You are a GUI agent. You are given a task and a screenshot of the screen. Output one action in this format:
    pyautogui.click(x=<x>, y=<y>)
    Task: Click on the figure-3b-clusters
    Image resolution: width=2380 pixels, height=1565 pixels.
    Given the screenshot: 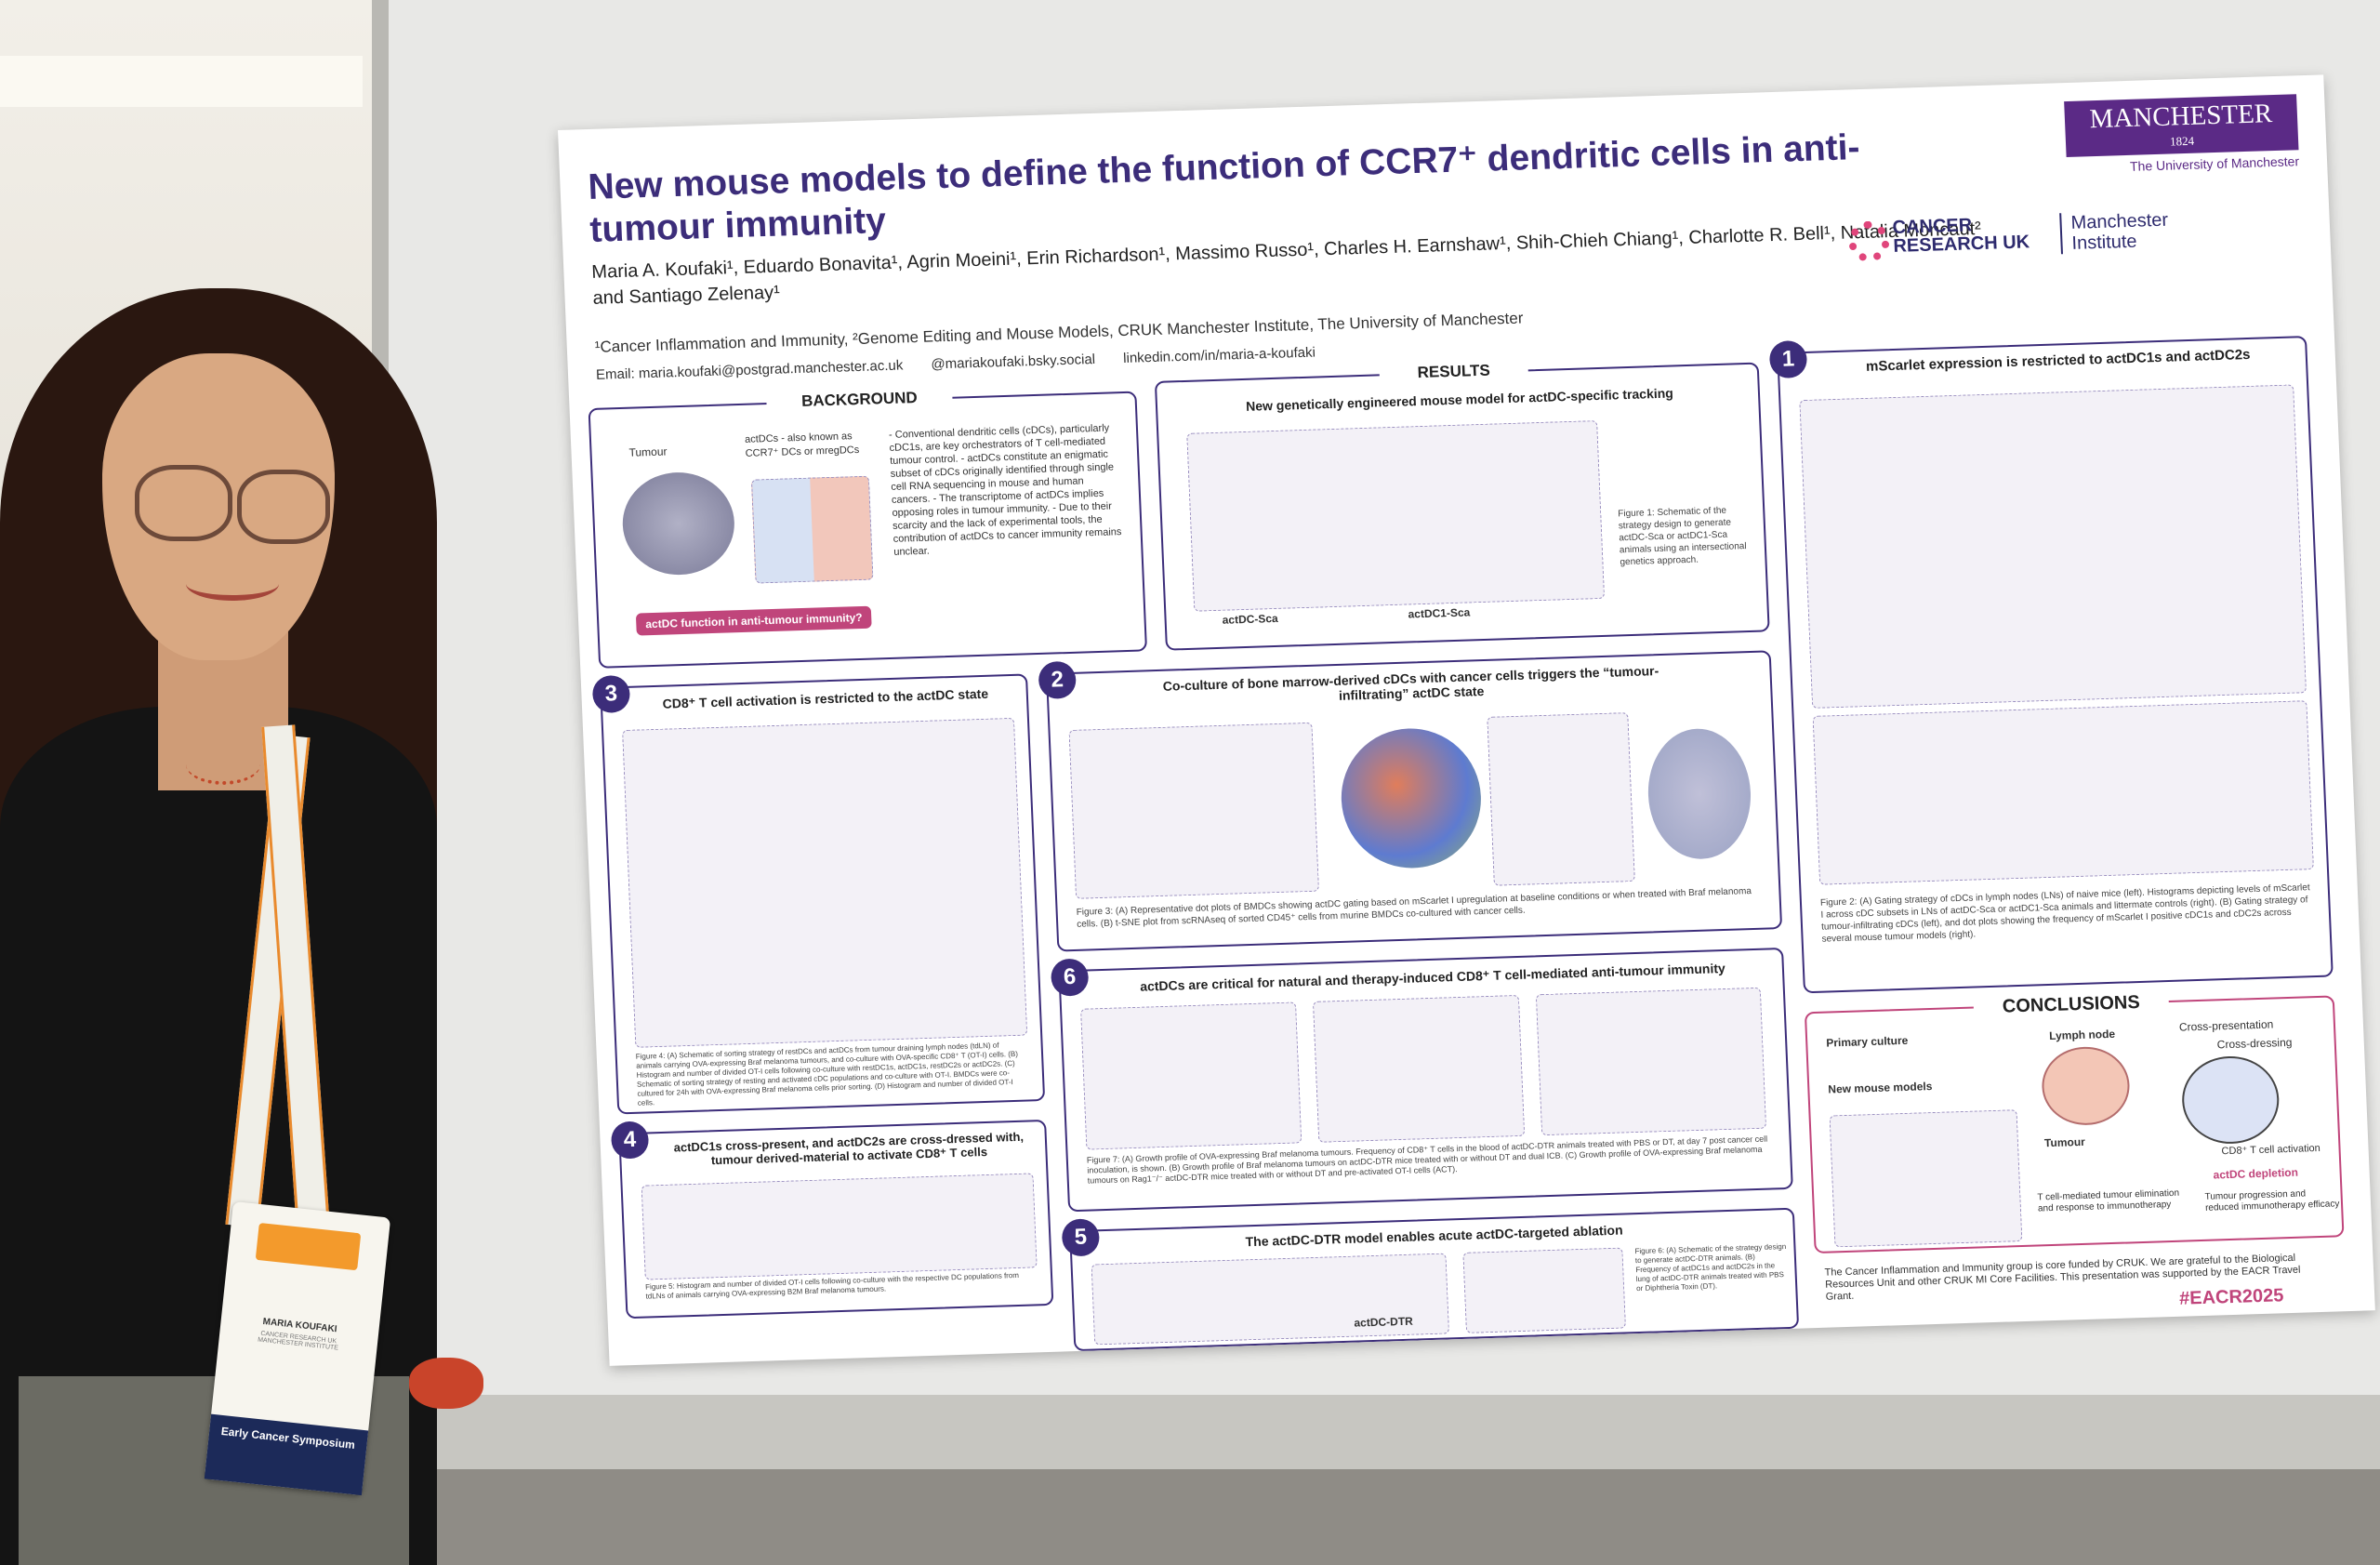 What is the action you would take?
    pyautogui.click(x=1561, y=799)
    